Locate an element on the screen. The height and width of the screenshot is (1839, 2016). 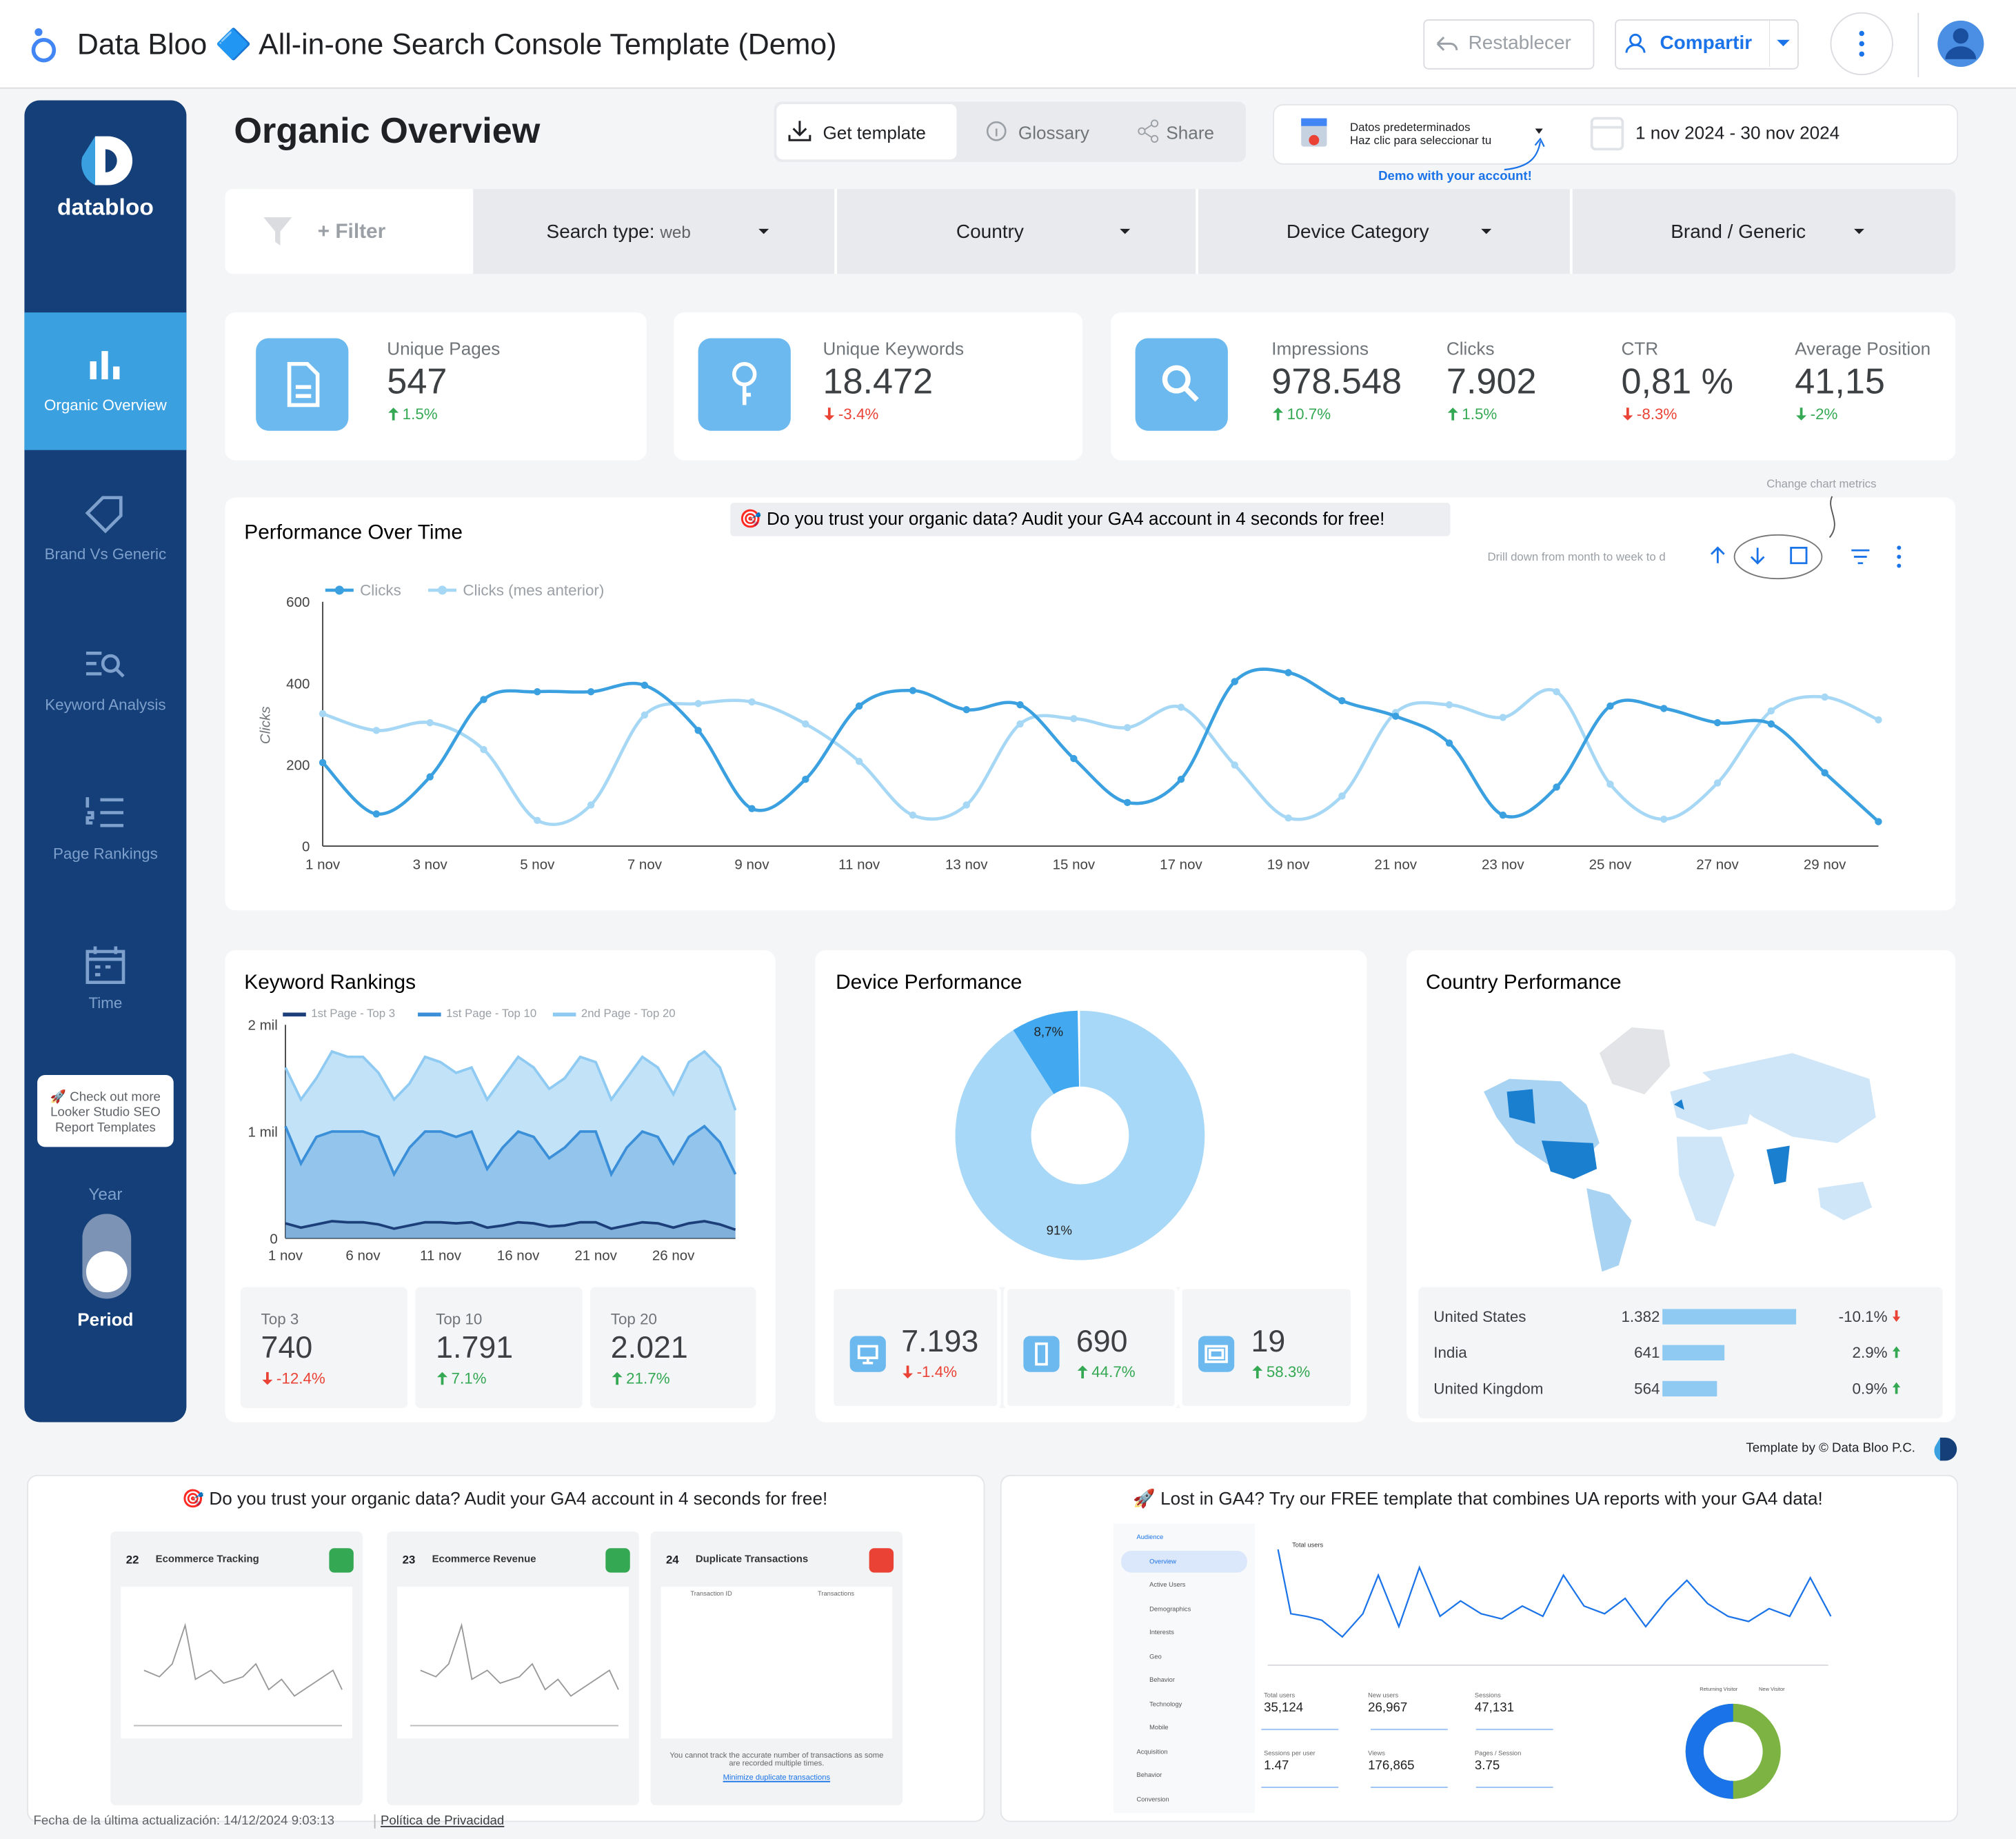
slice-label: 8,7% is located at coordinates (1048, 1031).